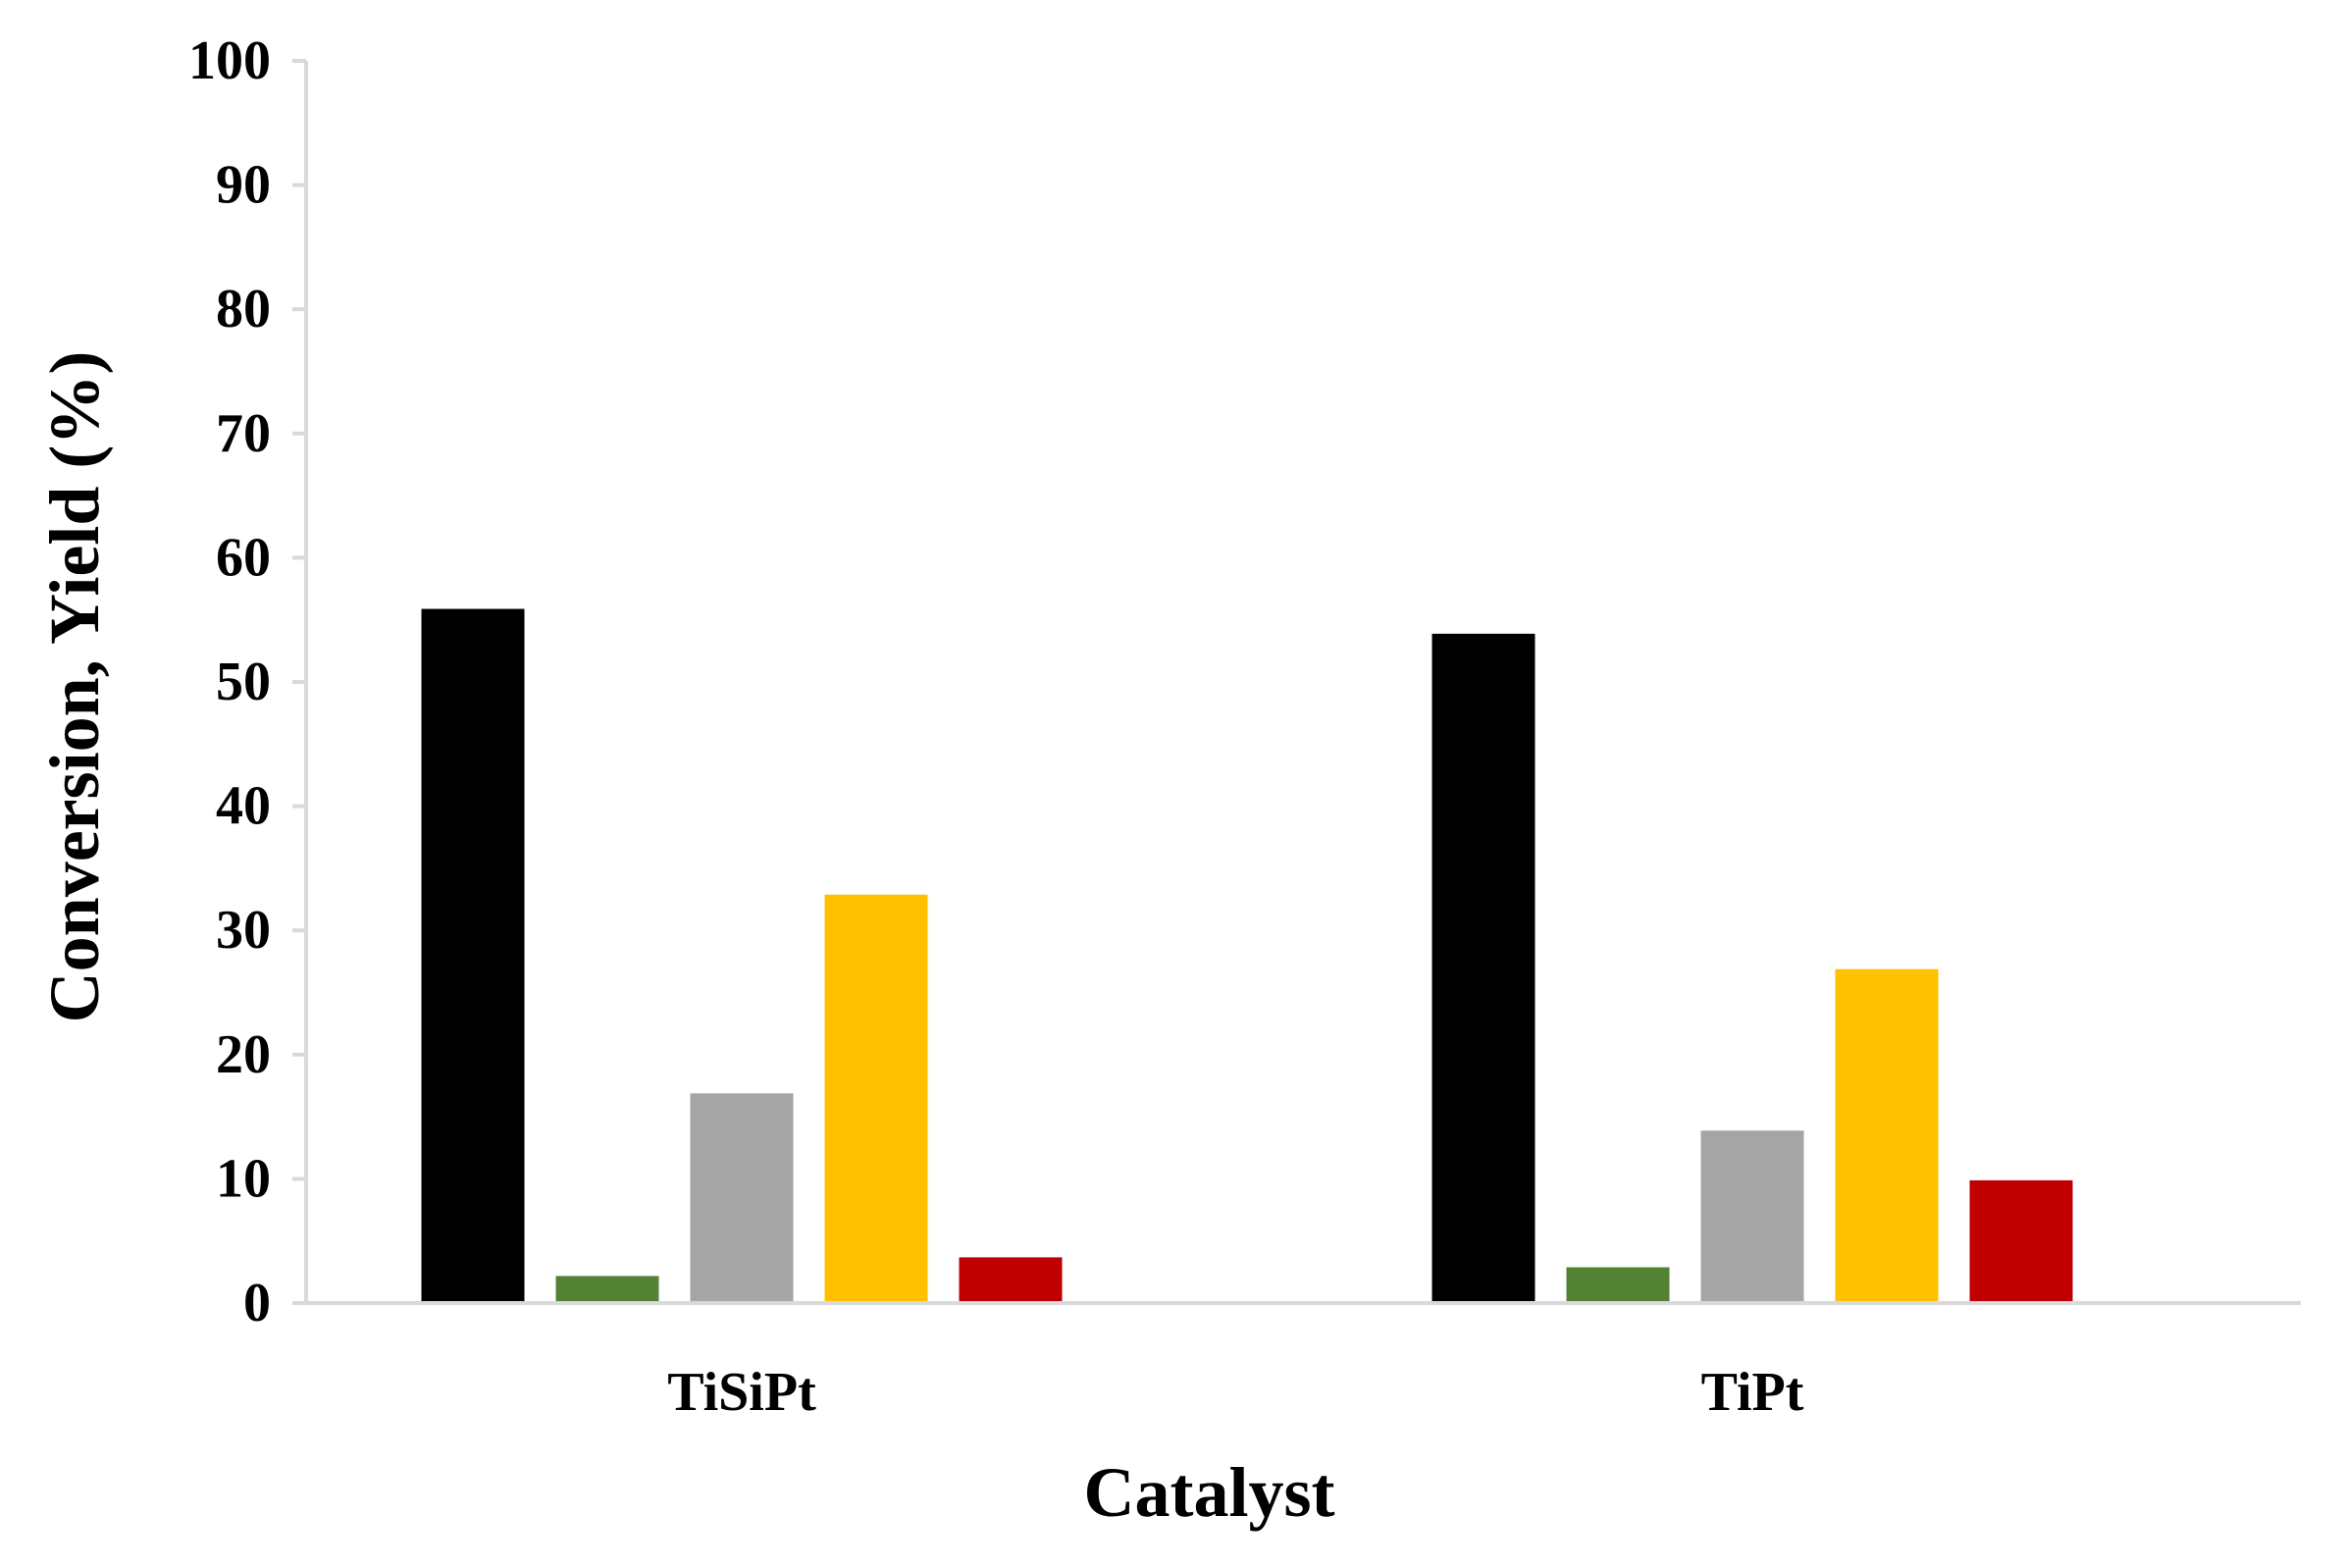 The height and width of the screenshot is (1568, 2342). Describe the element at coordinates (1753, 1392) in the screenshot. I see `x-tick-label: TiPt` at that location.